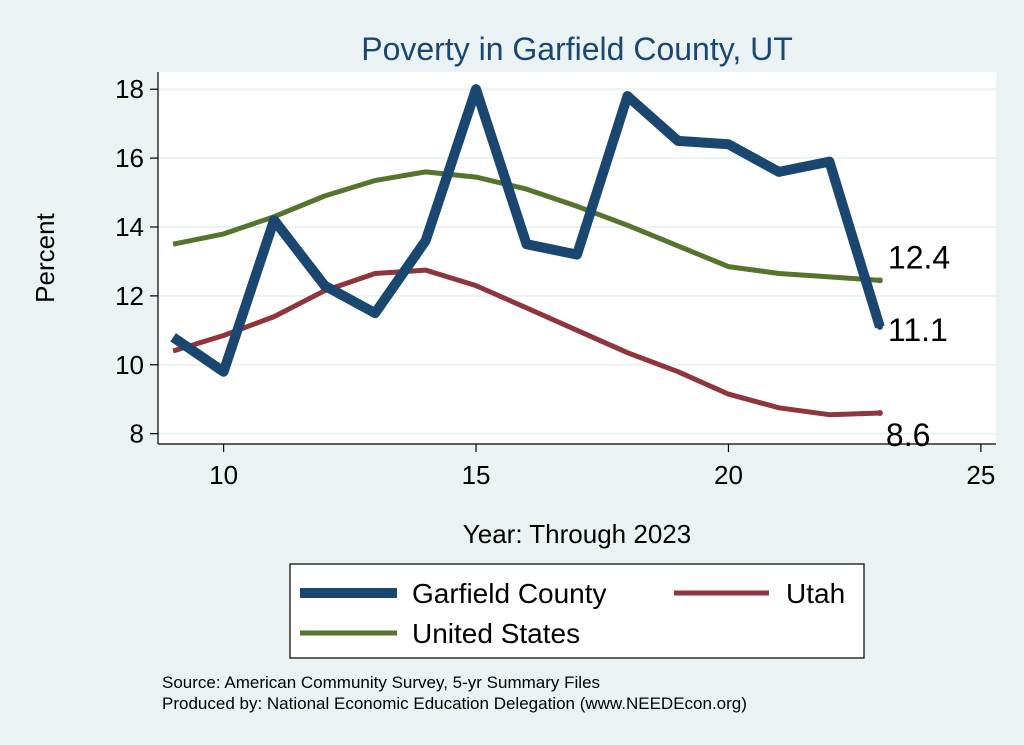  What do you see at coordinates (980, 475) in the screenshot?
I see `x-tick-label: 25` at bounding box center [980, 475].